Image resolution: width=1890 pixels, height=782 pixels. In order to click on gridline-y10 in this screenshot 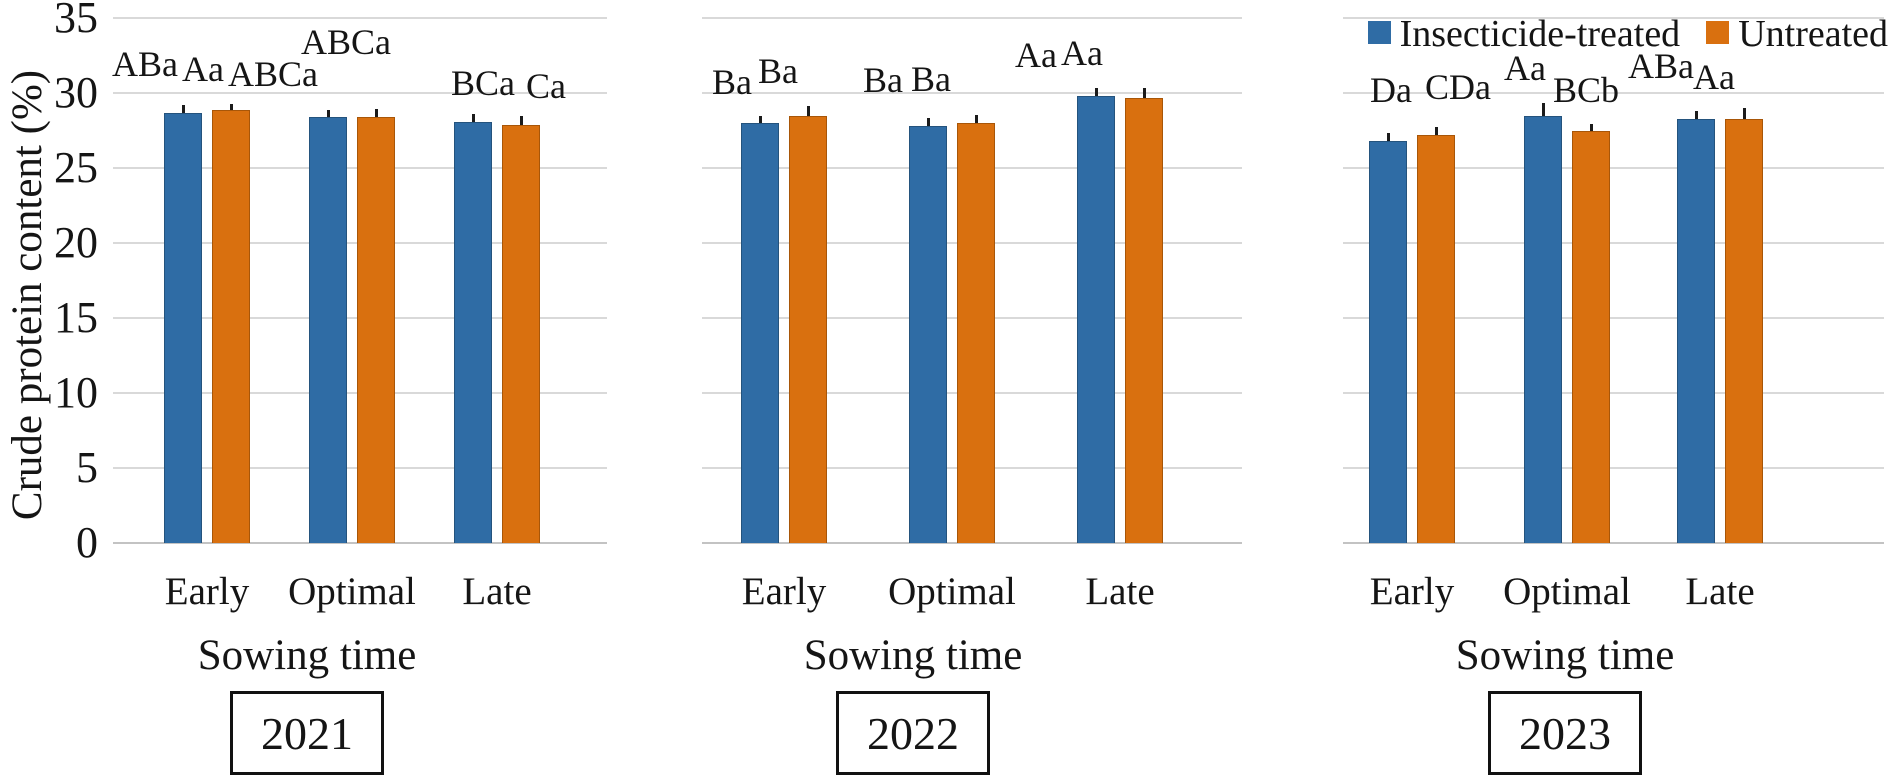, I will do `click(1613, 393)`.